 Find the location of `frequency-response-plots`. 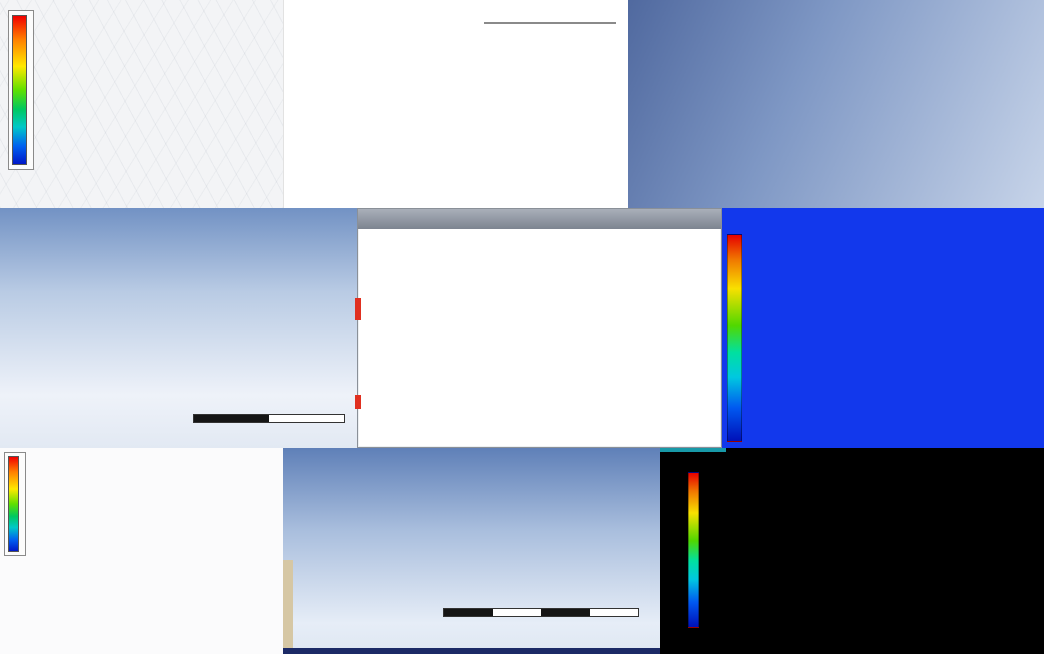

frequency-response-plots is located at coordinates (539, 337).